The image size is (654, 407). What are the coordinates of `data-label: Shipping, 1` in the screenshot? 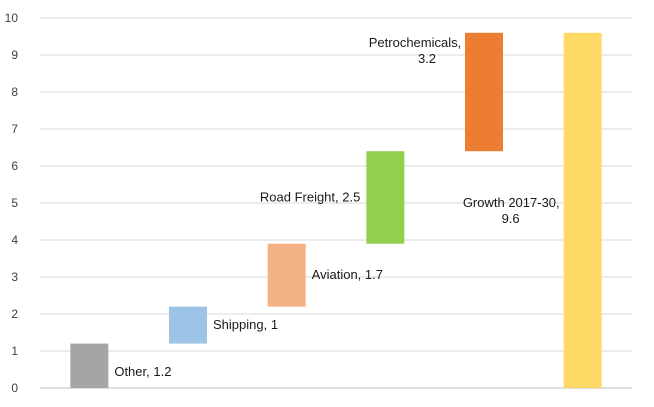 It's located at (245, 324).